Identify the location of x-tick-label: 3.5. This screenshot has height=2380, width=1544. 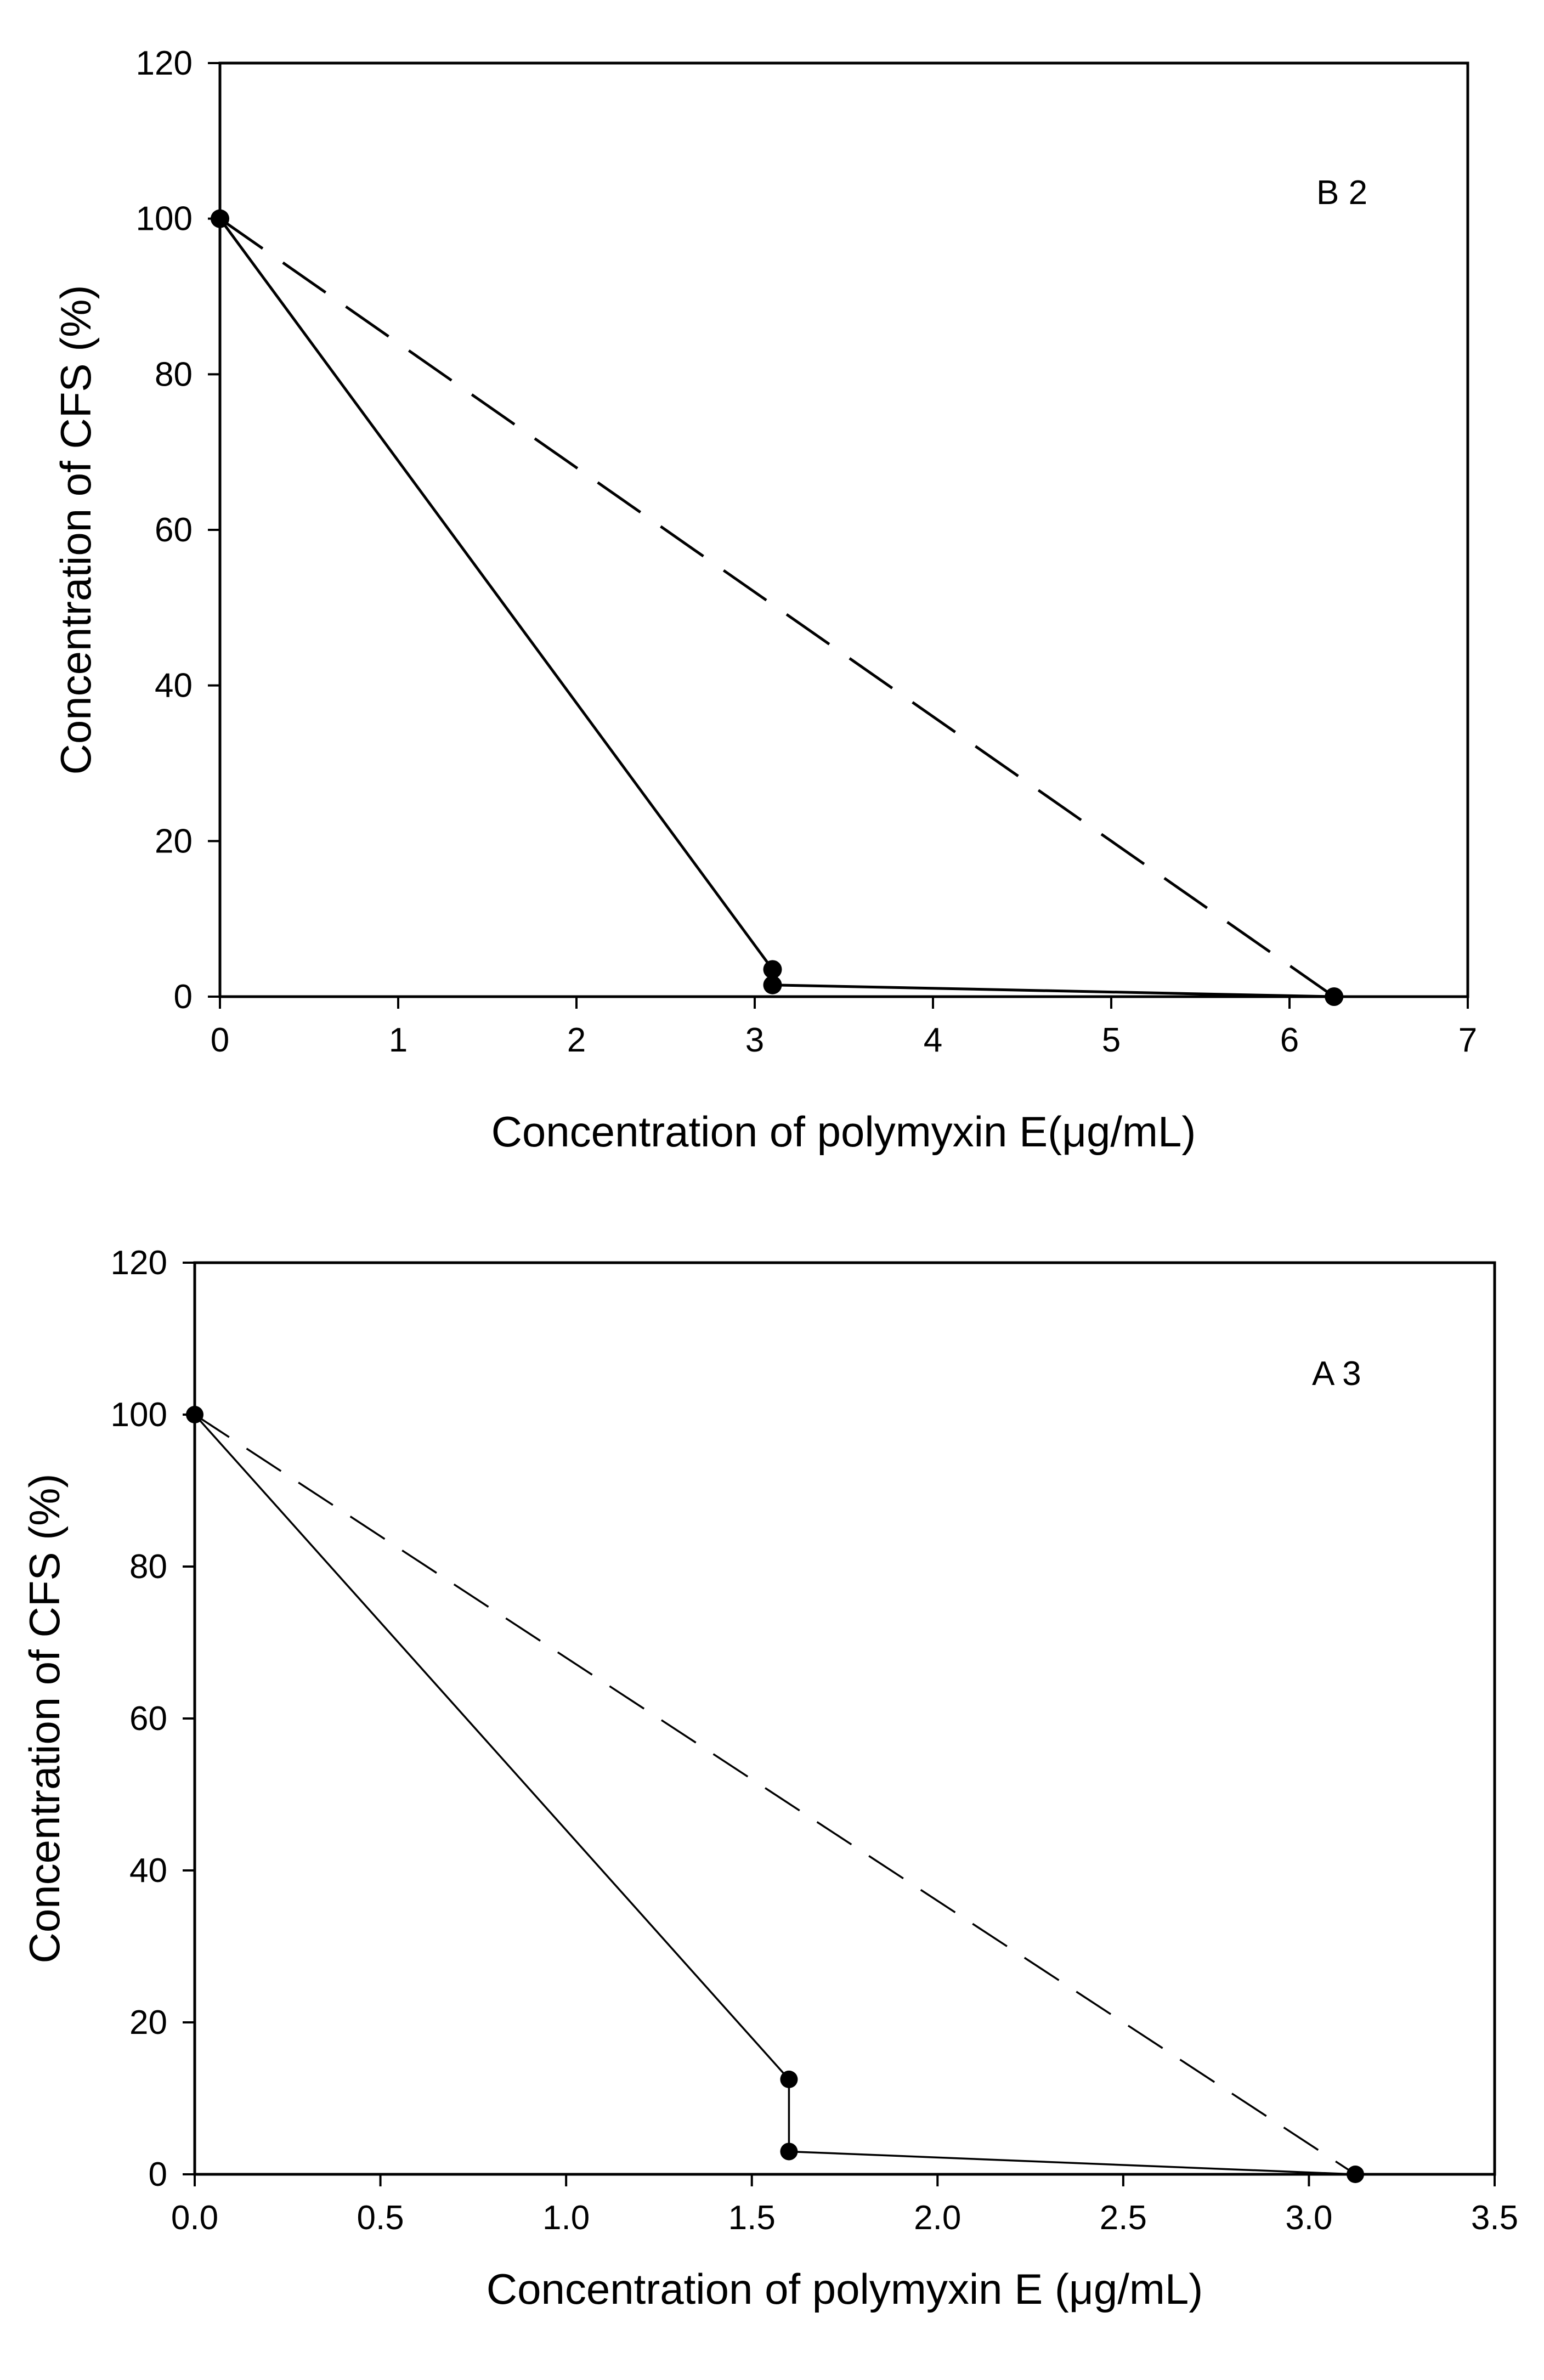
(1494, 2218).